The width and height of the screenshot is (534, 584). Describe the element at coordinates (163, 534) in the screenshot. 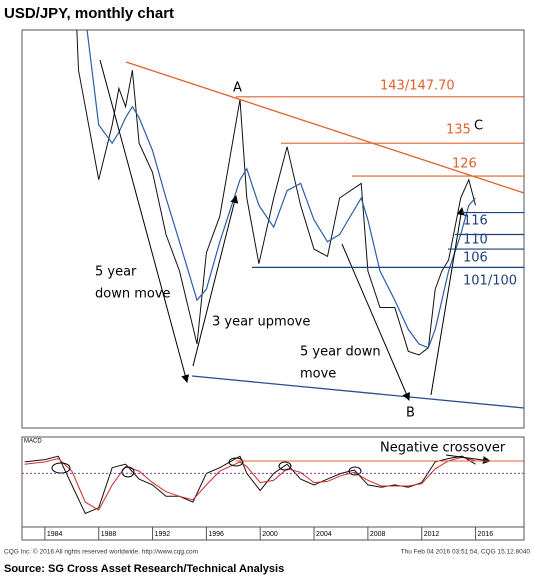

I see `x-tick-label: 1992` at that location.